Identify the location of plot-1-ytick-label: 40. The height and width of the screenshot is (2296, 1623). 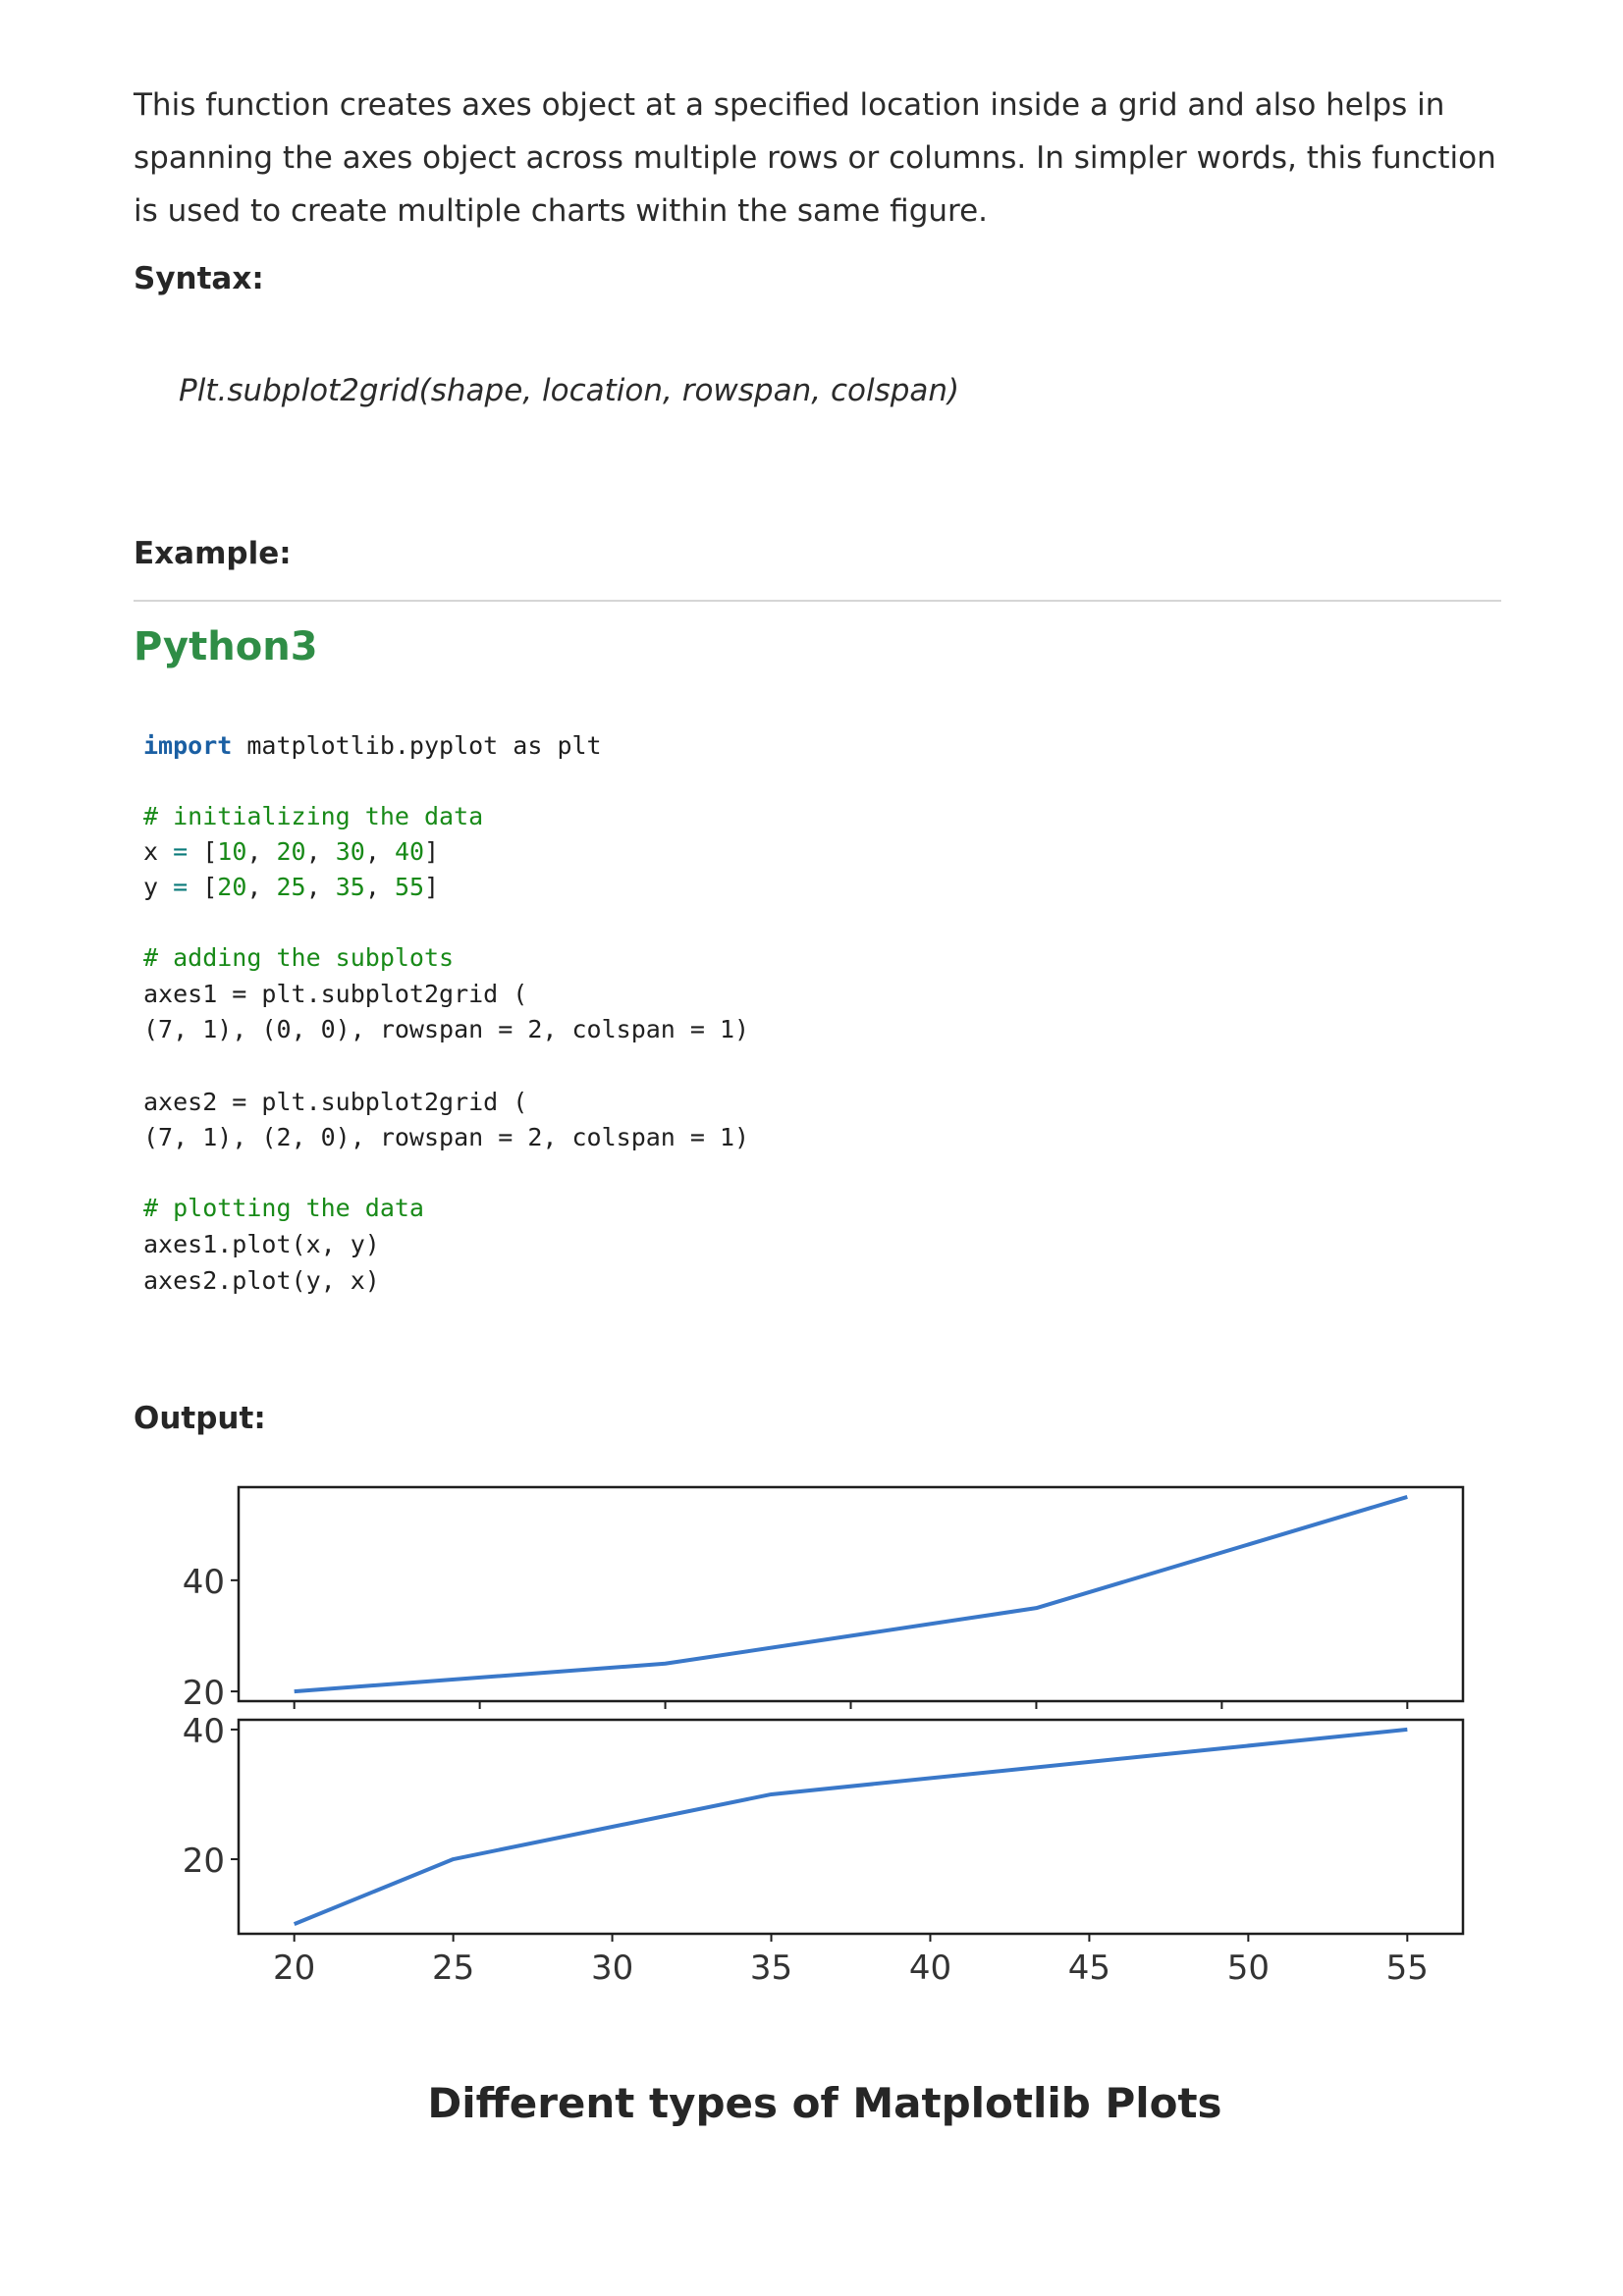
(204, 1583).